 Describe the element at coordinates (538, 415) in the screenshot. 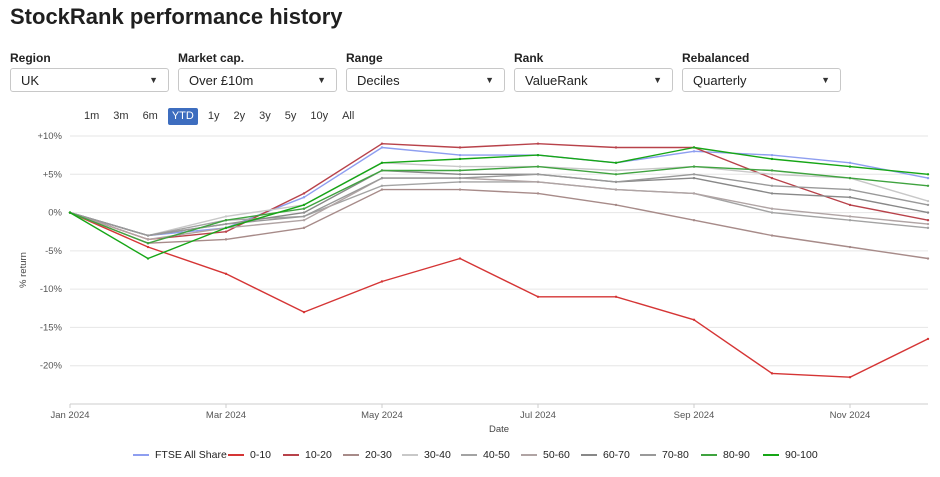

I see `x-tick-label: Jul 2024` at that location.